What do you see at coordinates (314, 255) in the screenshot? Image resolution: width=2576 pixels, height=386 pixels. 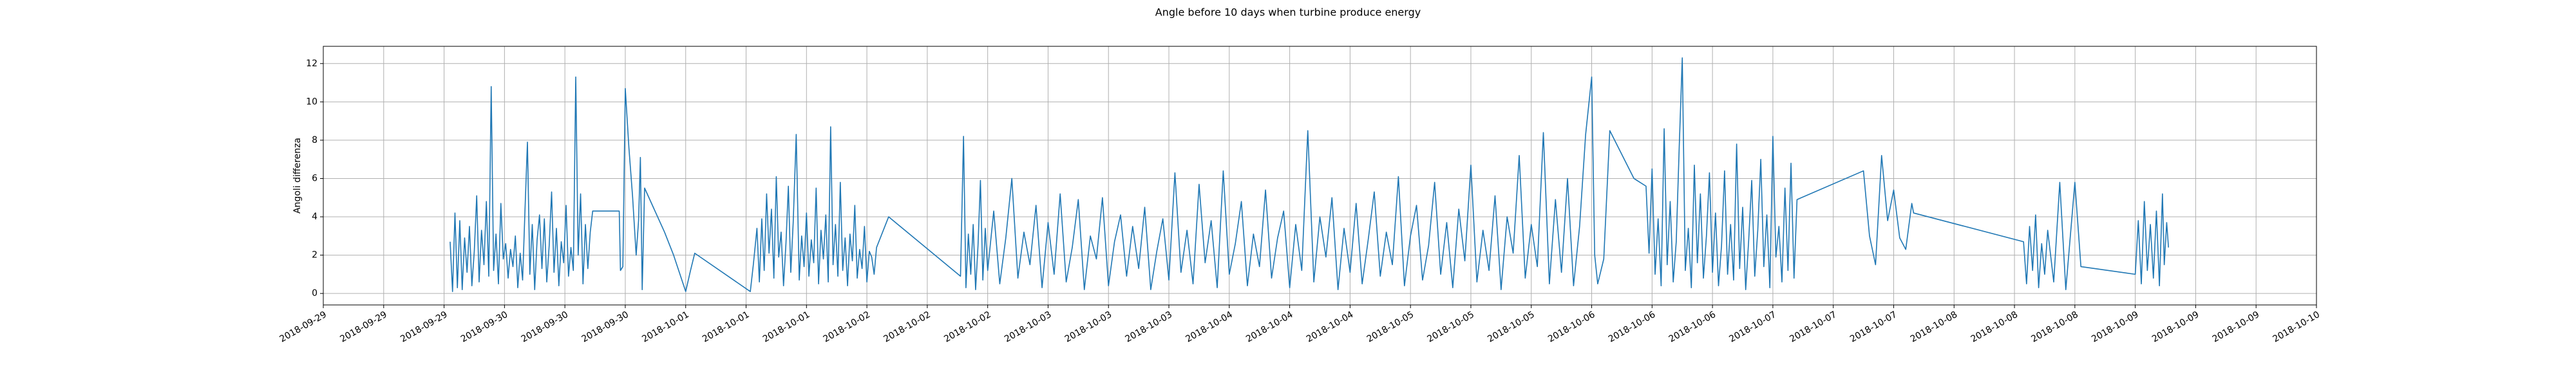 I see `y-tick-label: 2` at bounding box center [314, 255].